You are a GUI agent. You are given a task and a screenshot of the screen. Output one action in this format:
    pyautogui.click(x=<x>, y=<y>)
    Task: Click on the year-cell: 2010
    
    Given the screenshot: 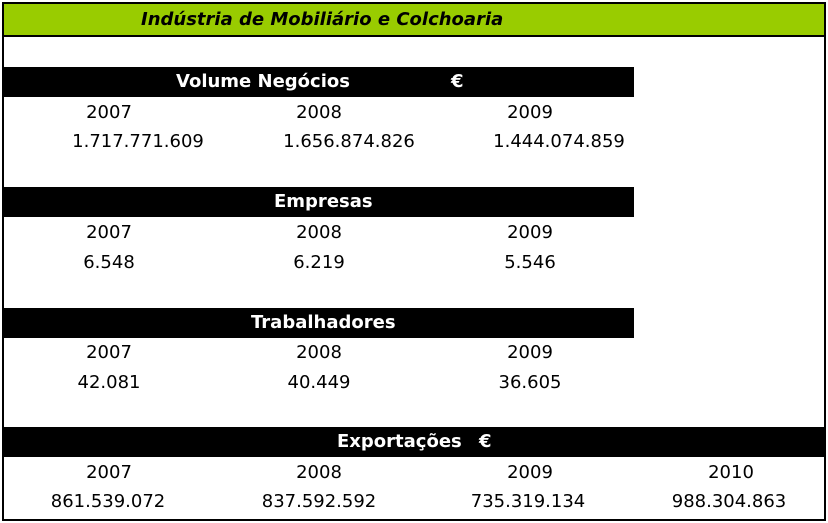 What is the action you would take?
    pyautogui.click(x=731, y=472)
    